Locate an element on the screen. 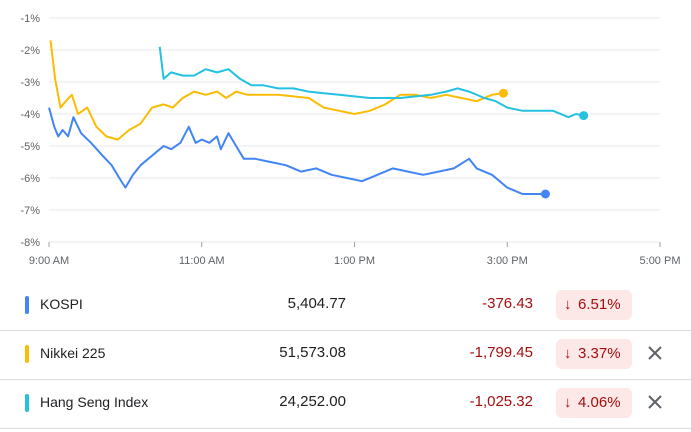 This screenshot has height=432, width=691. index-price: 51,573.08 is located at coordinates (312, 352).